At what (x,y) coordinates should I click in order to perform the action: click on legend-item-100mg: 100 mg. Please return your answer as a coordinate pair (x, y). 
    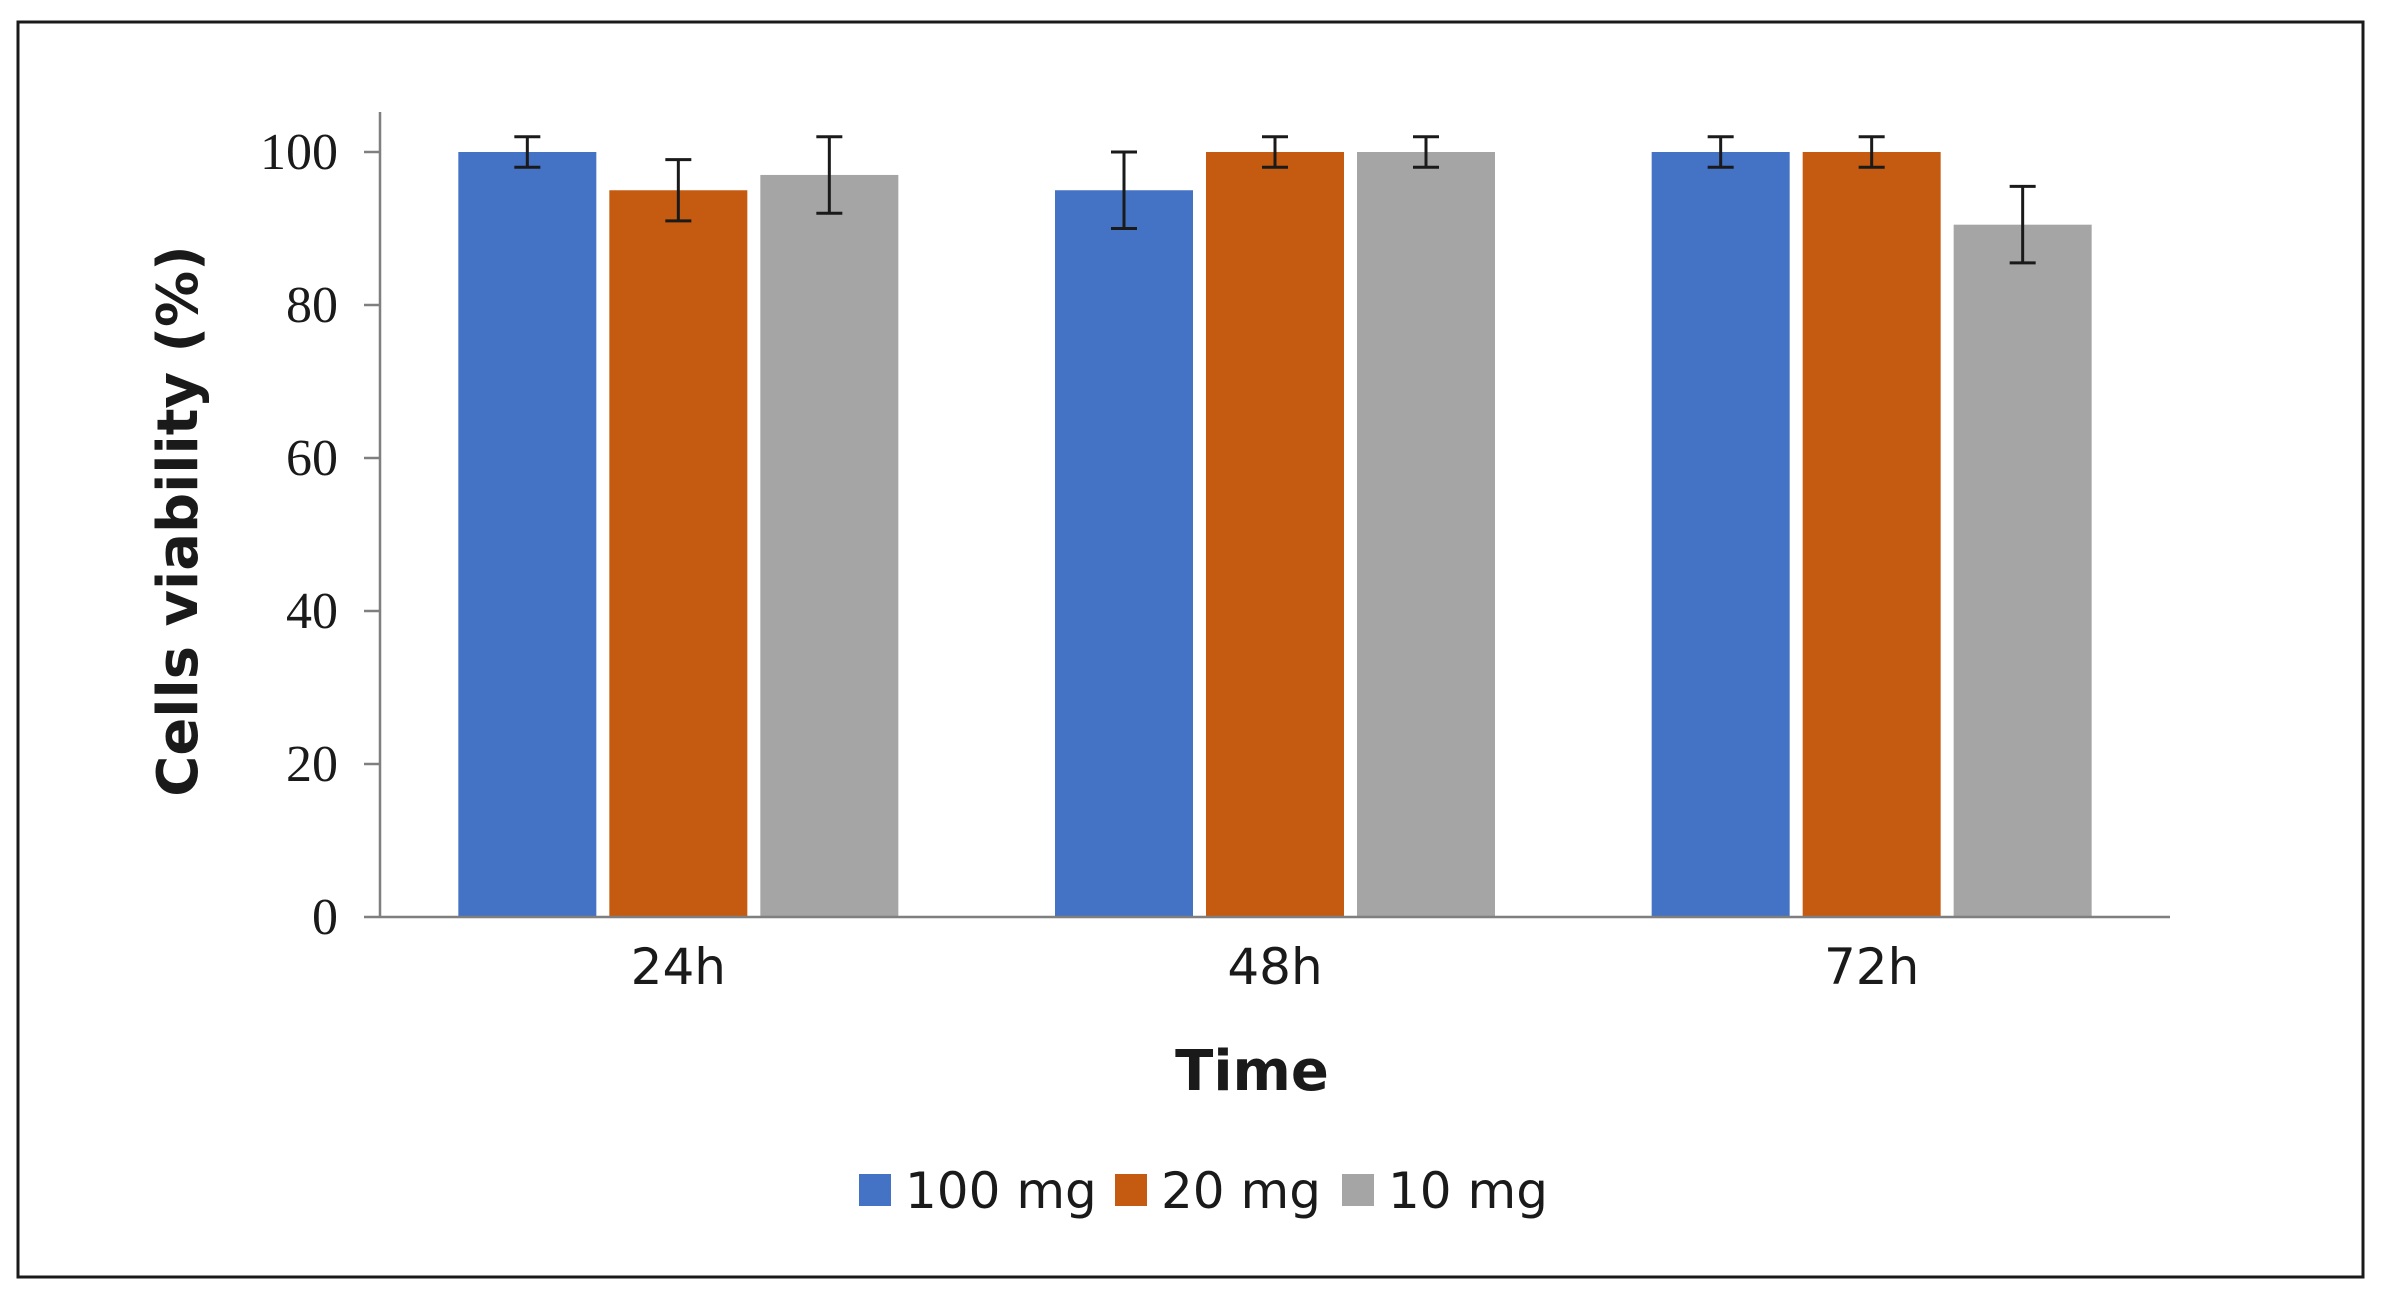
    Looking at the image, I should click on (978, 1191).